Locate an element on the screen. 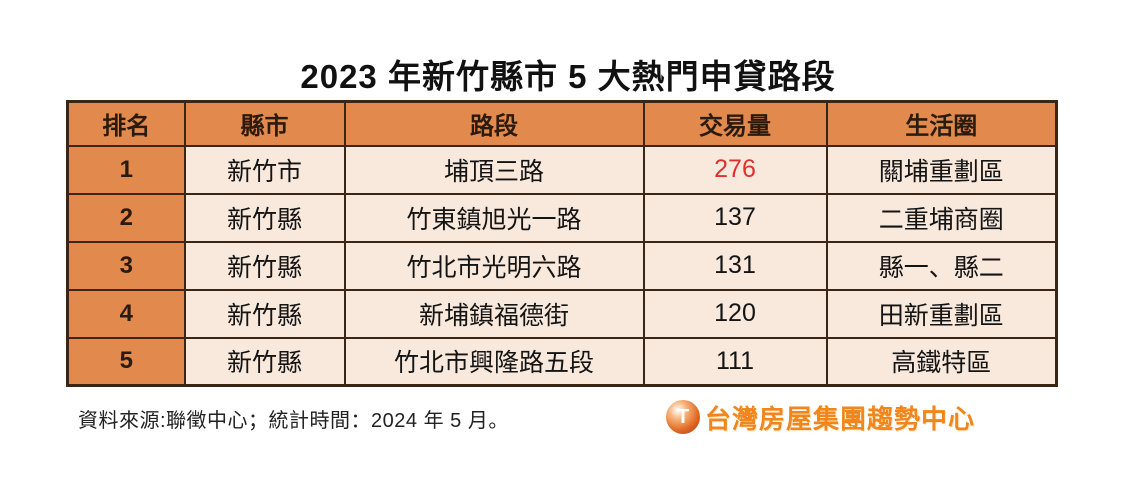 Image resolution: width=1136 pixels, height=485 pixels. cell-volume: 137 is located at coordinates (735, 217).